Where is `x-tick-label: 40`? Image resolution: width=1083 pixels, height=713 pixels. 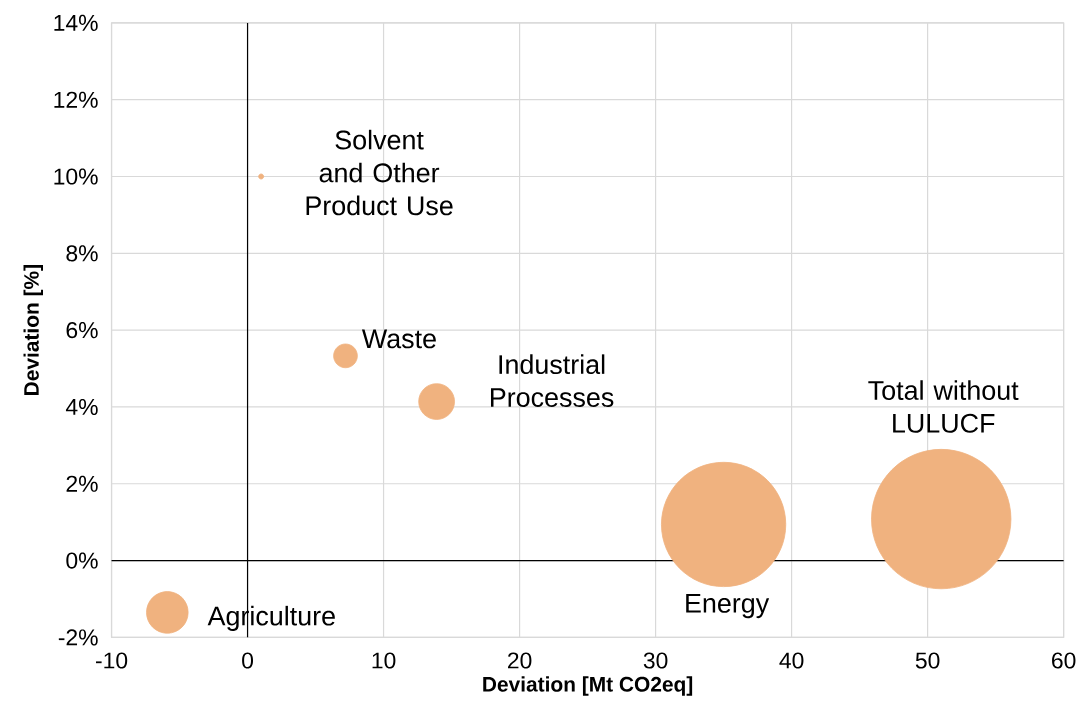
x-tick-label: 40 is located at coordinates (791, 660).